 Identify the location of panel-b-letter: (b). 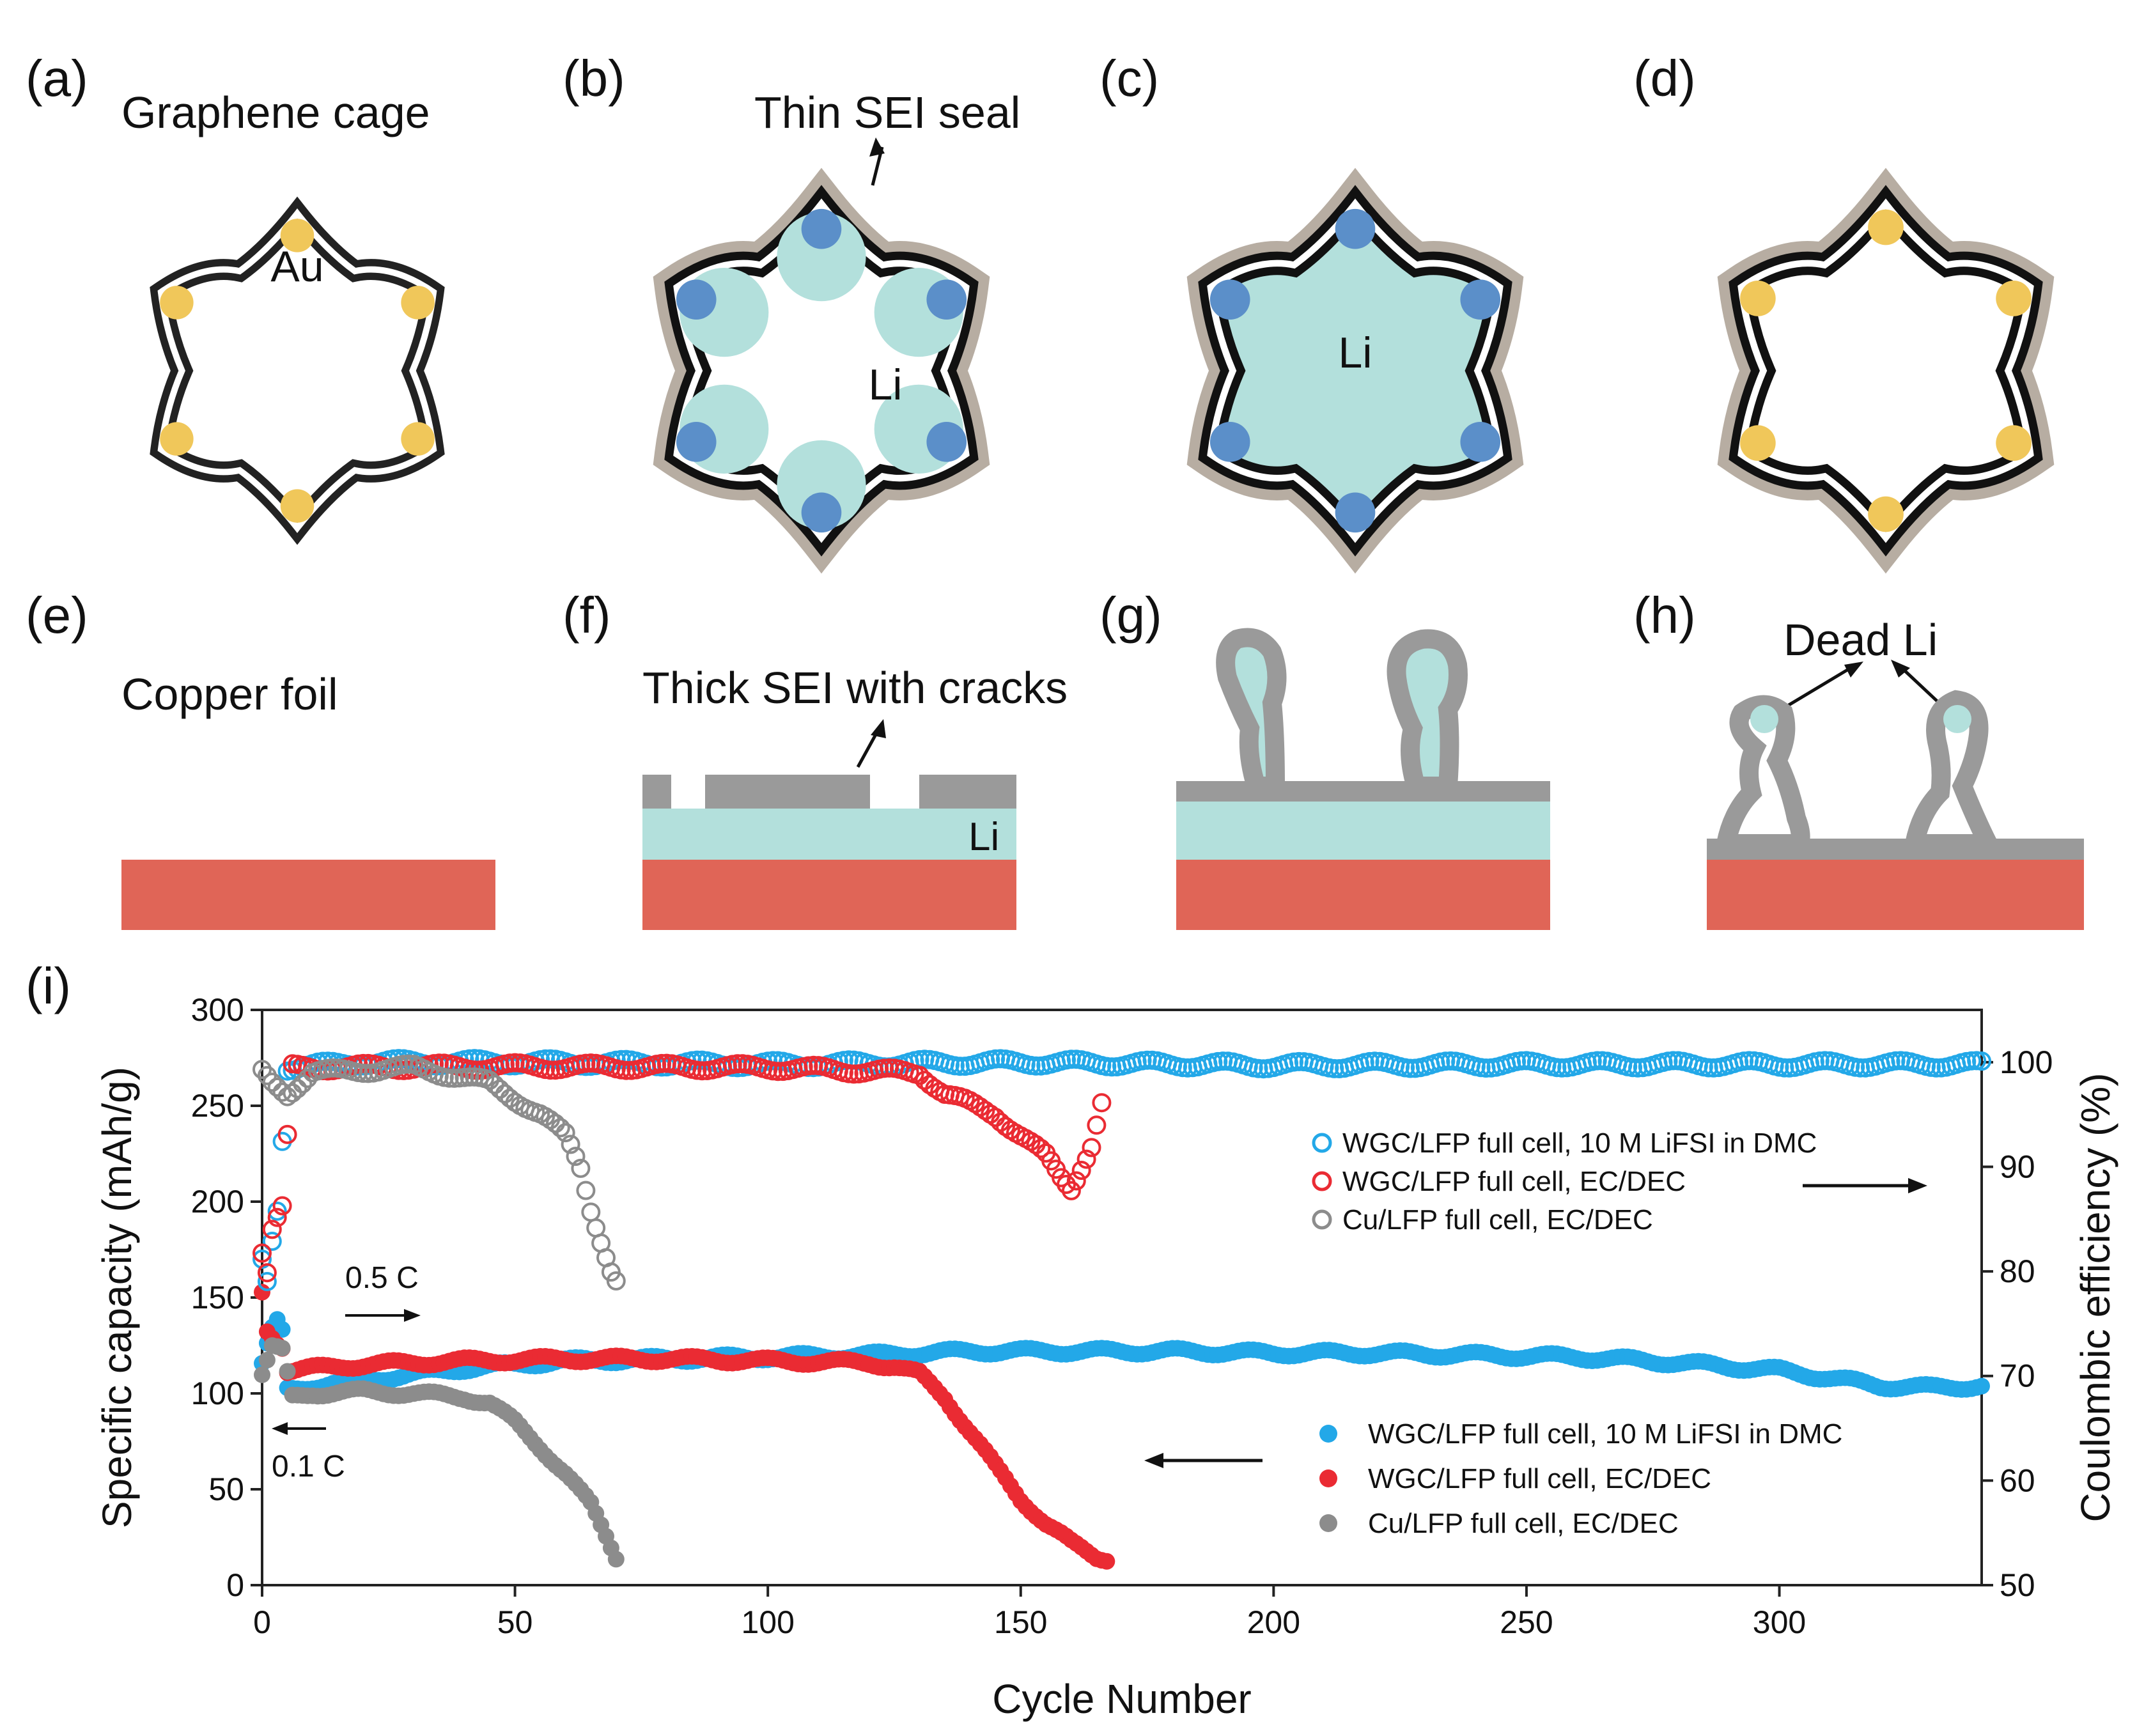
(594, 78).